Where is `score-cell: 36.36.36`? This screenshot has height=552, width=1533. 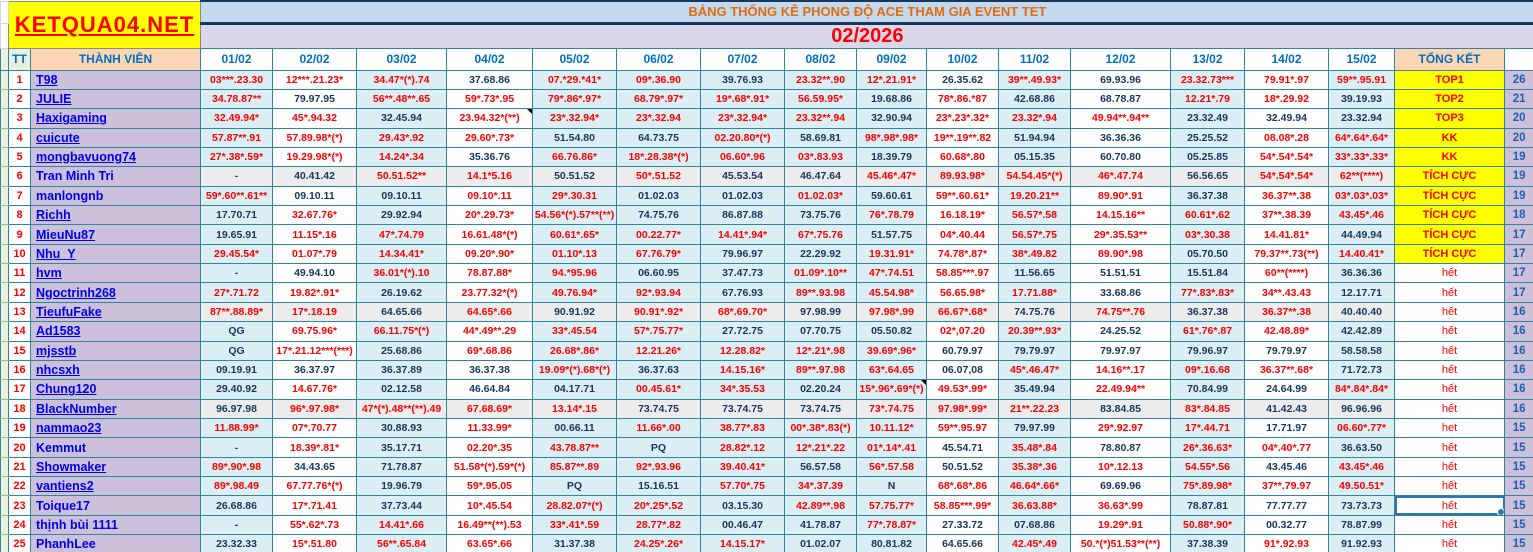 score-cell: 36.36.36 is located at coordinates (1362, 273).